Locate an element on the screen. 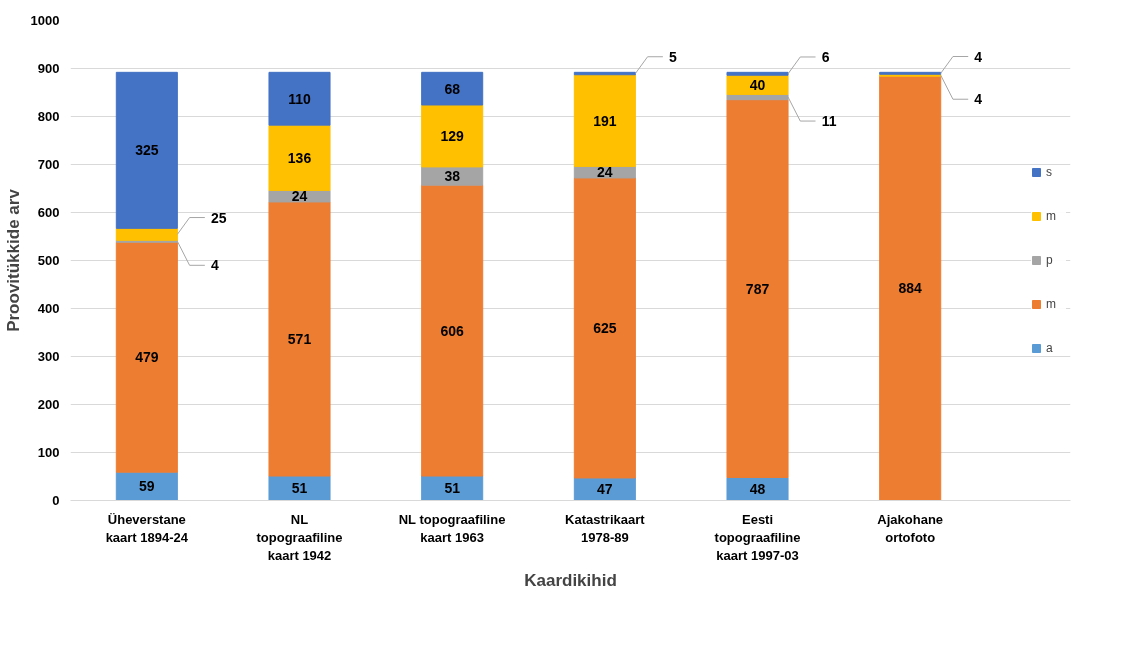 This screenshot has height=658, width=1130. data-label: 48 is located at coordinates (757, 488).